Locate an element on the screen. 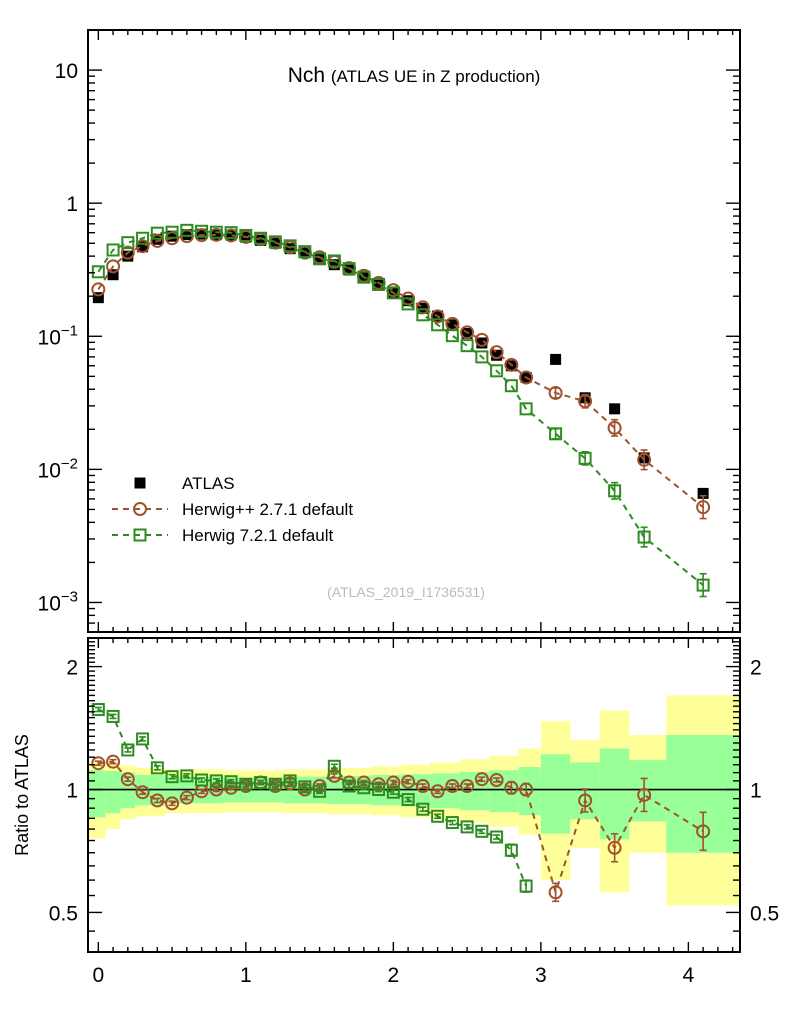 This screenshot has height=1024, width=786. plot-title: Nch (ATLAS UE in Z production) is located at coordinates (414, 75).